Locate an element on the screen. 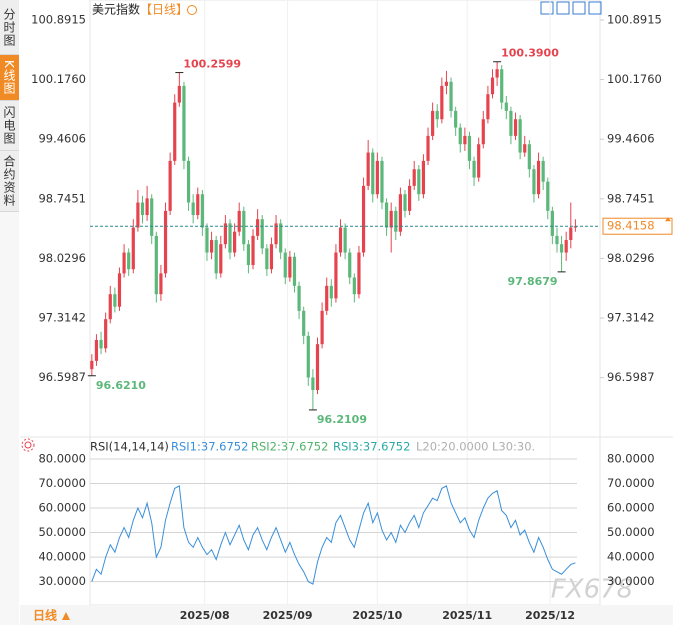 This screenshot has height=625, width=673. x-tick-label: 2025/12 is located at coordinates (550, 615).